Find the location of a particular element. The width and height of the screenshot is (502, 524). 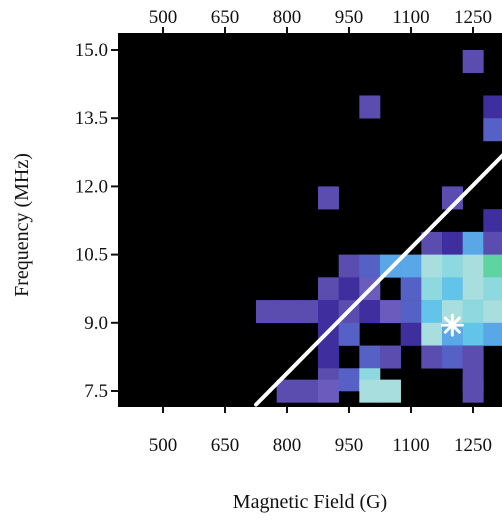

x-axis-bottom: 500 650 800 950 1100 1250 is located at coordinates (320, 431).